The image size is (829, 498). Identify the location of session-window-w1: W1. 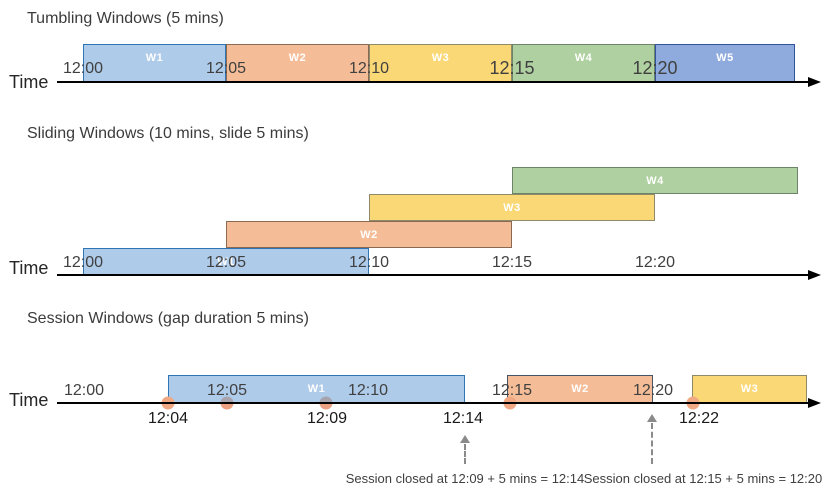
(316, 389).